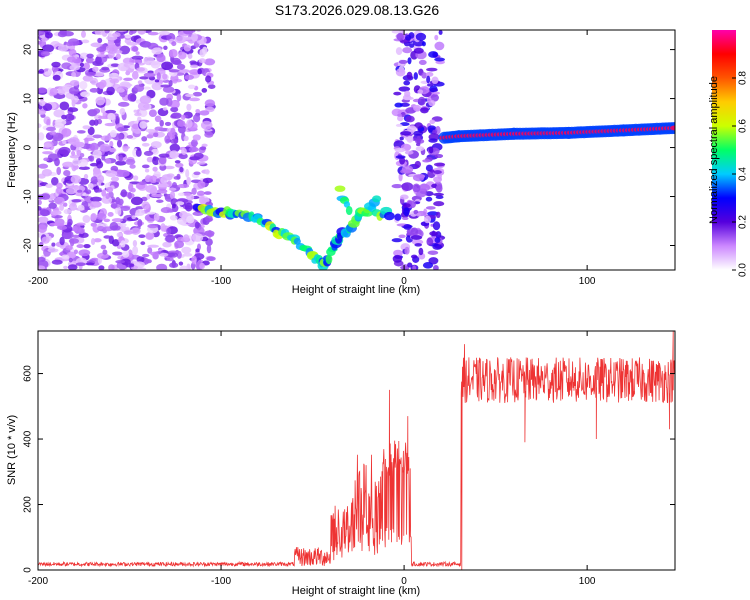 This screenshot has height=600, width=750. I want to click on snr-x-tick-label: -200, so click(38, 581).